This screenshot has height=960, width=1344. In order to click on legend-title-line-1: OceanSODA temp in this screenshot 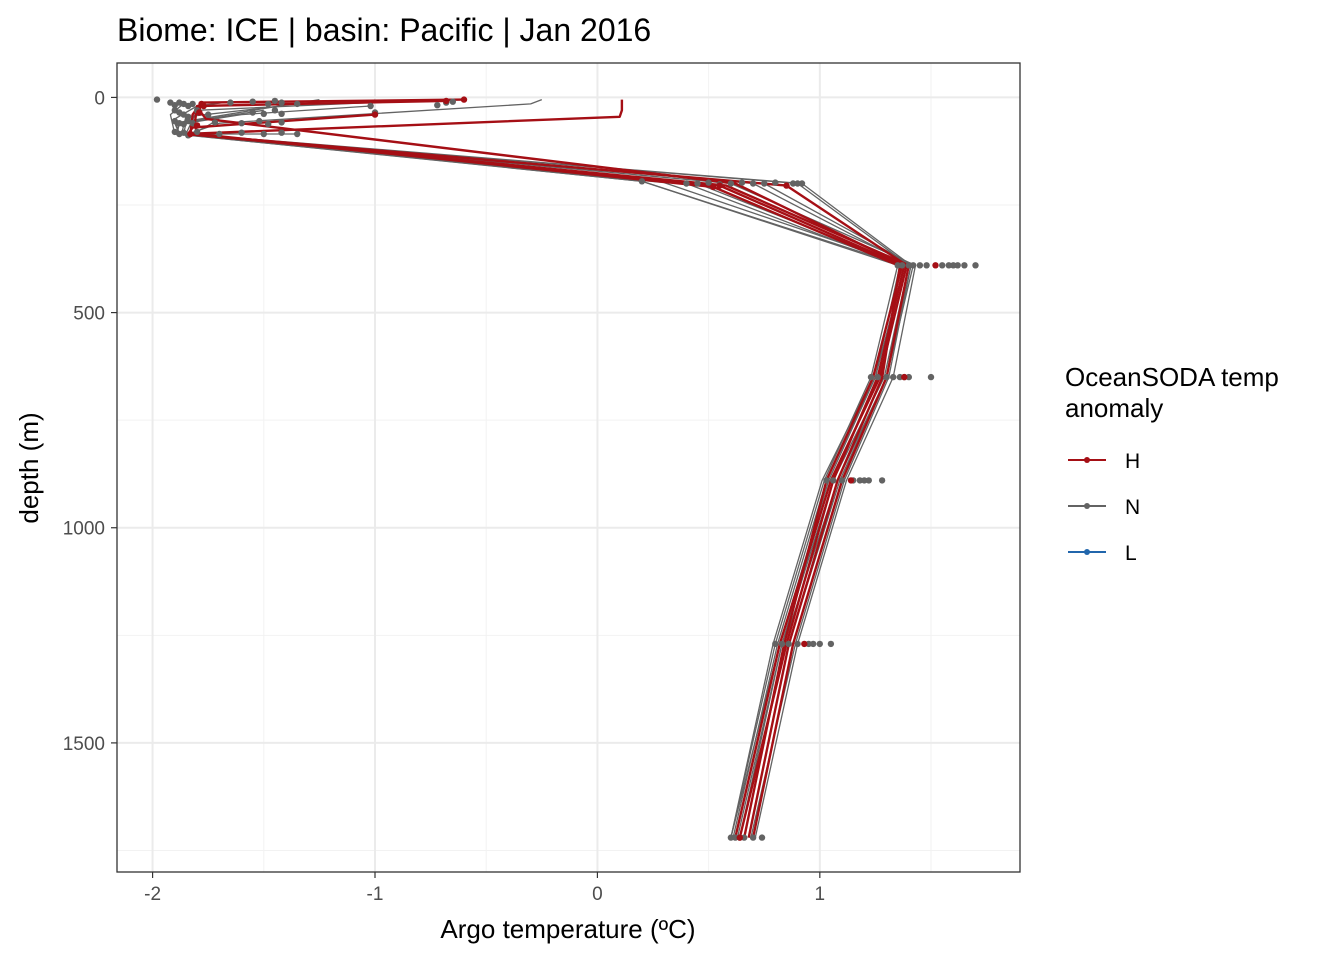, I will do `click(1172, 377)`.